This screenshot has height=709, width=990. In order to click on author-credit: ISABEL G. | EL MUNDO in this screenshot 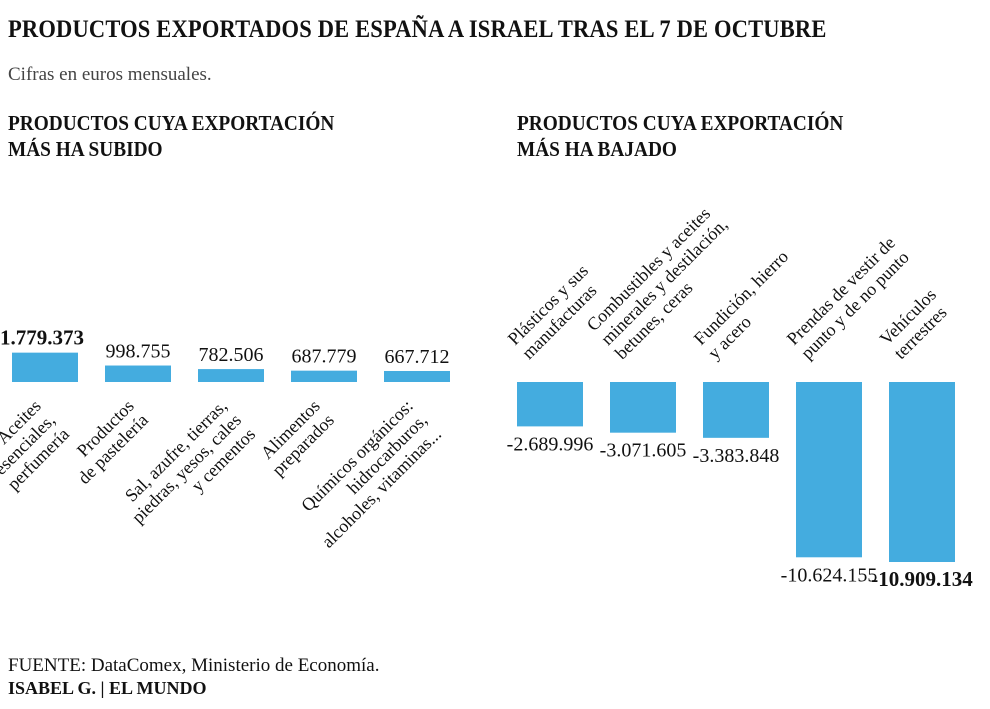, I will do `click(107, 688)`.